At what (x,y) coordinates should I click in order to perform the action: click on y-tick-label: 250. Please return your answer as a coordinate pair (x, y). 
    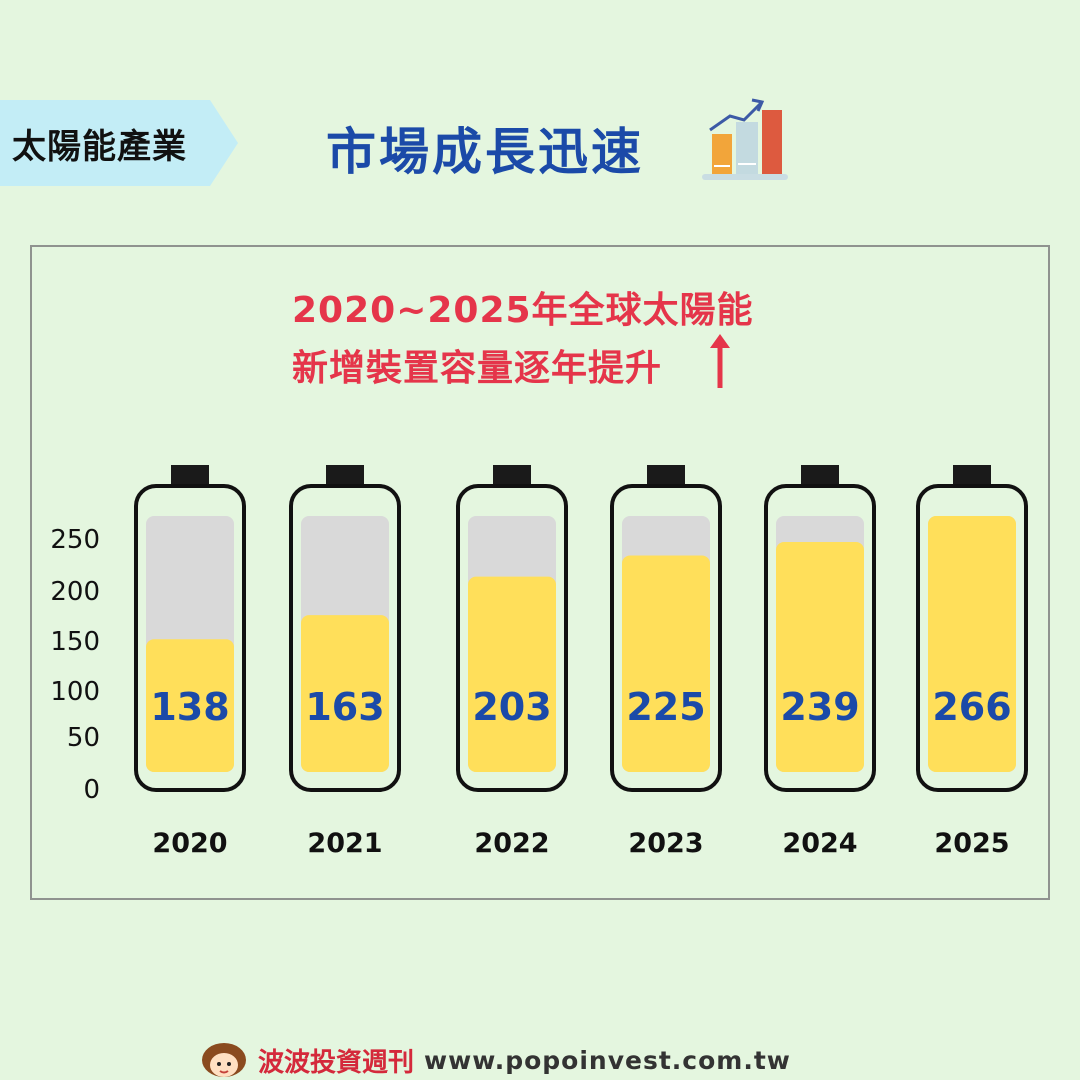
    Looking at the image, I should click on (75, 540).